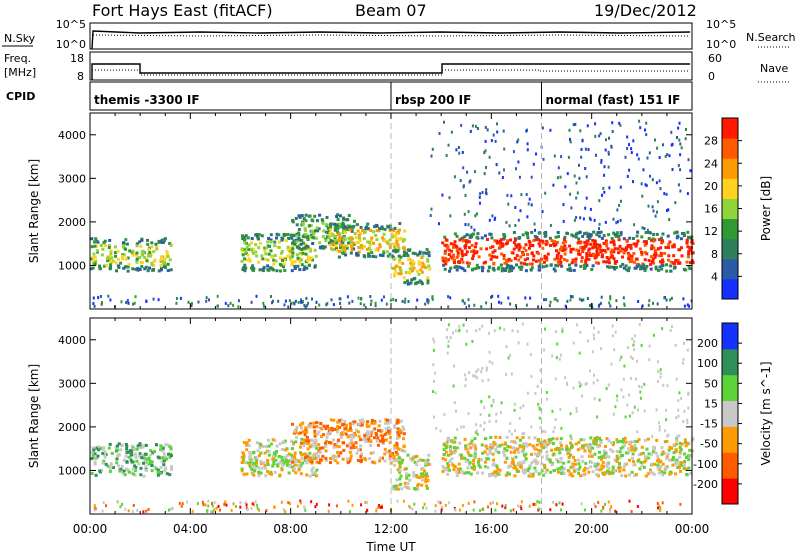  Describe the element at coordinates (17, 58) in the screenshot. I see `freq-label-1: Freq.` at that location.